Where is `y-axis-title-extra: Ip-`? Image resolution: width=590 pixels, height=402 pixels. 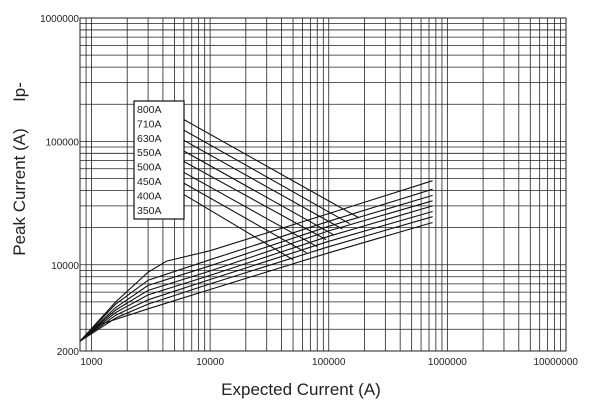
y-axis-title-extra: Ip- is located at coordinates (19, 92).